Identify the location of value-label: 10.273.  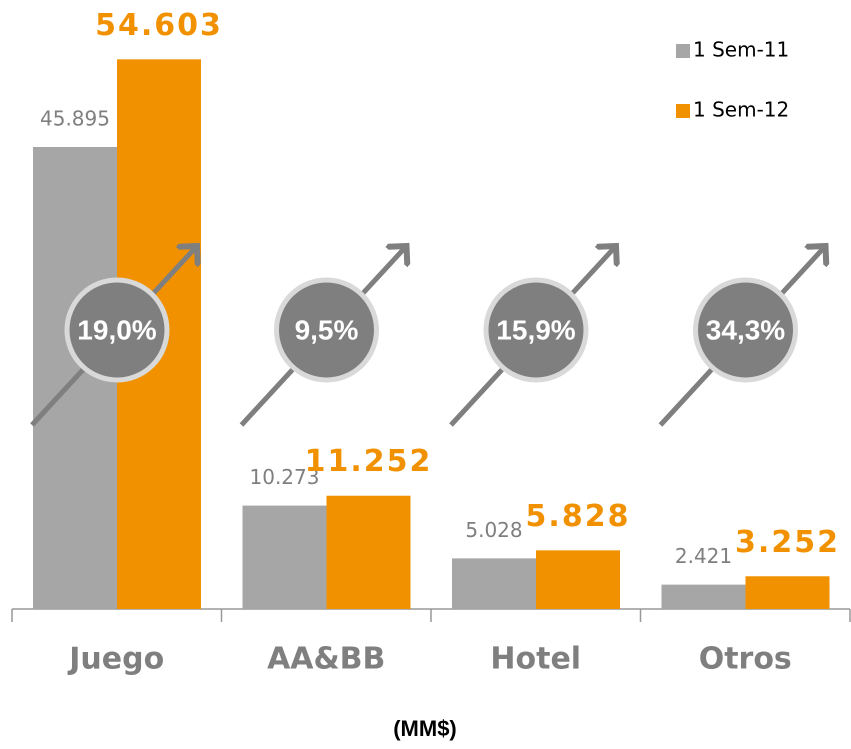
(285, 477).